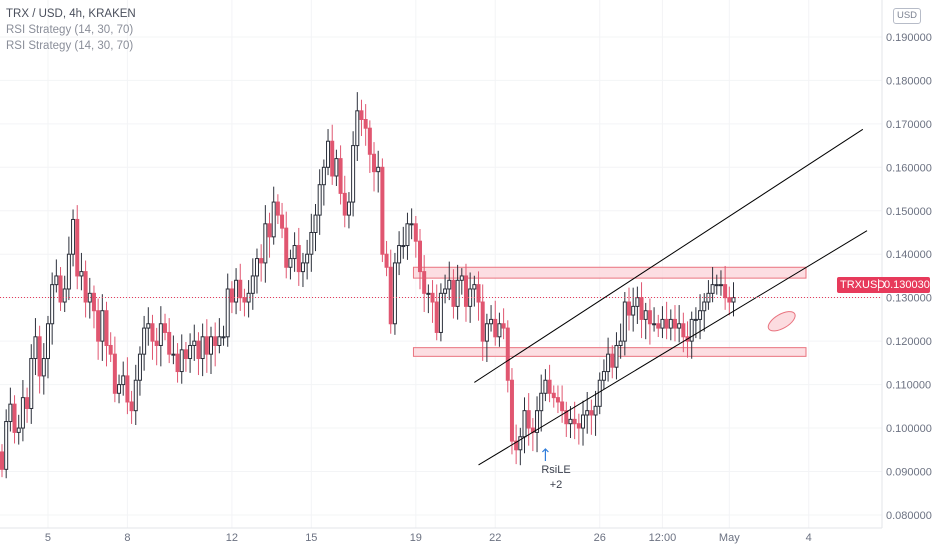 This screenshot has width=932, height=555. I want to click on signal-count: +2, so click(556, 485).